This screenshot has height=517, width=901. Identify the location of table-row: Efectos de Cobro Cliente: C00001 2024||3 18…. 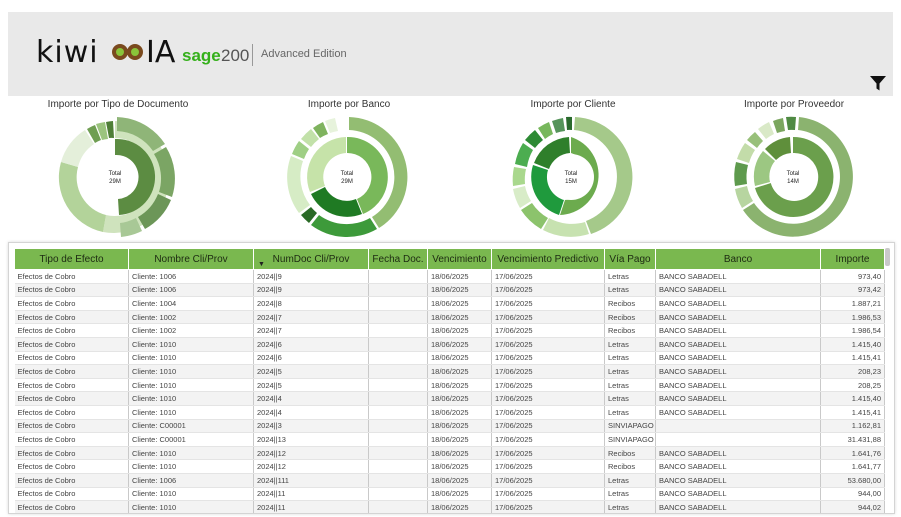
(449, 426).